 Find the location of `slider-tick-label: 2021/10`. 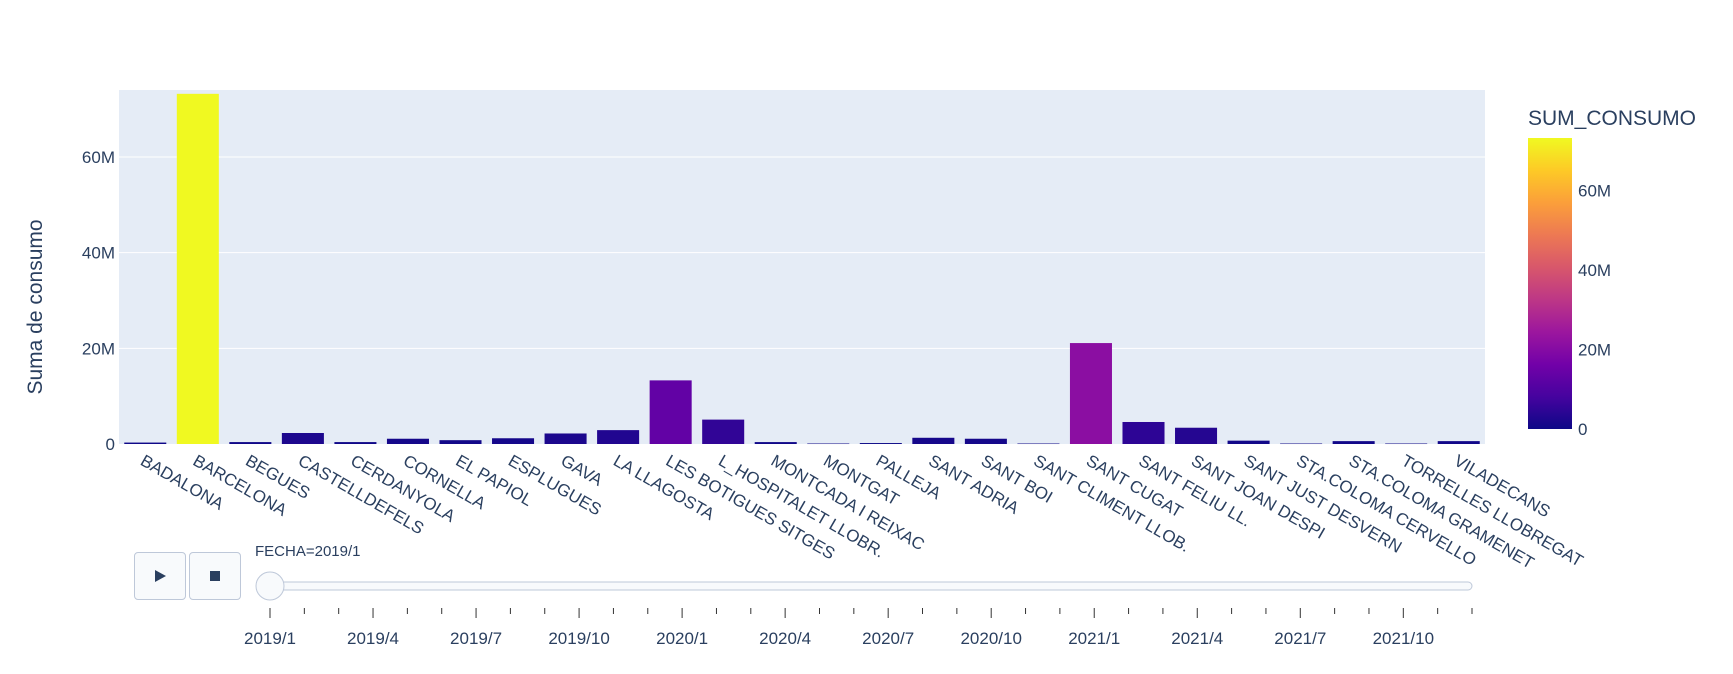

slider-tick-label: 2021/10 is located at coordinates (1403, 638).